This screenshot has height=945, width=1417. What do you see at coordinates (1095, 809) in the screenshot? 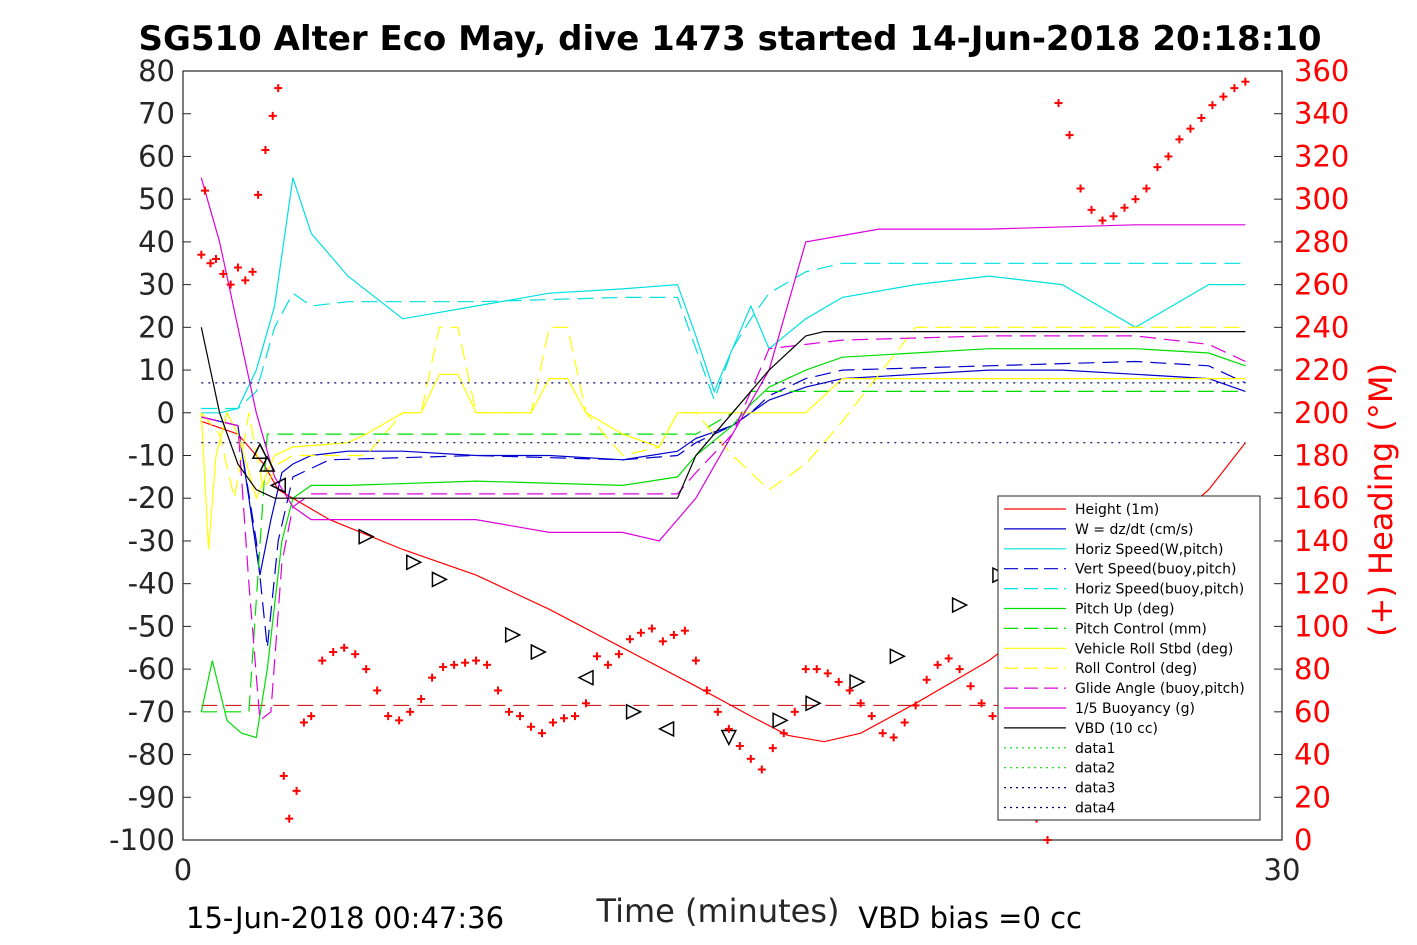
I see `legend-label-data4: data4` at bounding box center [1095, 809].